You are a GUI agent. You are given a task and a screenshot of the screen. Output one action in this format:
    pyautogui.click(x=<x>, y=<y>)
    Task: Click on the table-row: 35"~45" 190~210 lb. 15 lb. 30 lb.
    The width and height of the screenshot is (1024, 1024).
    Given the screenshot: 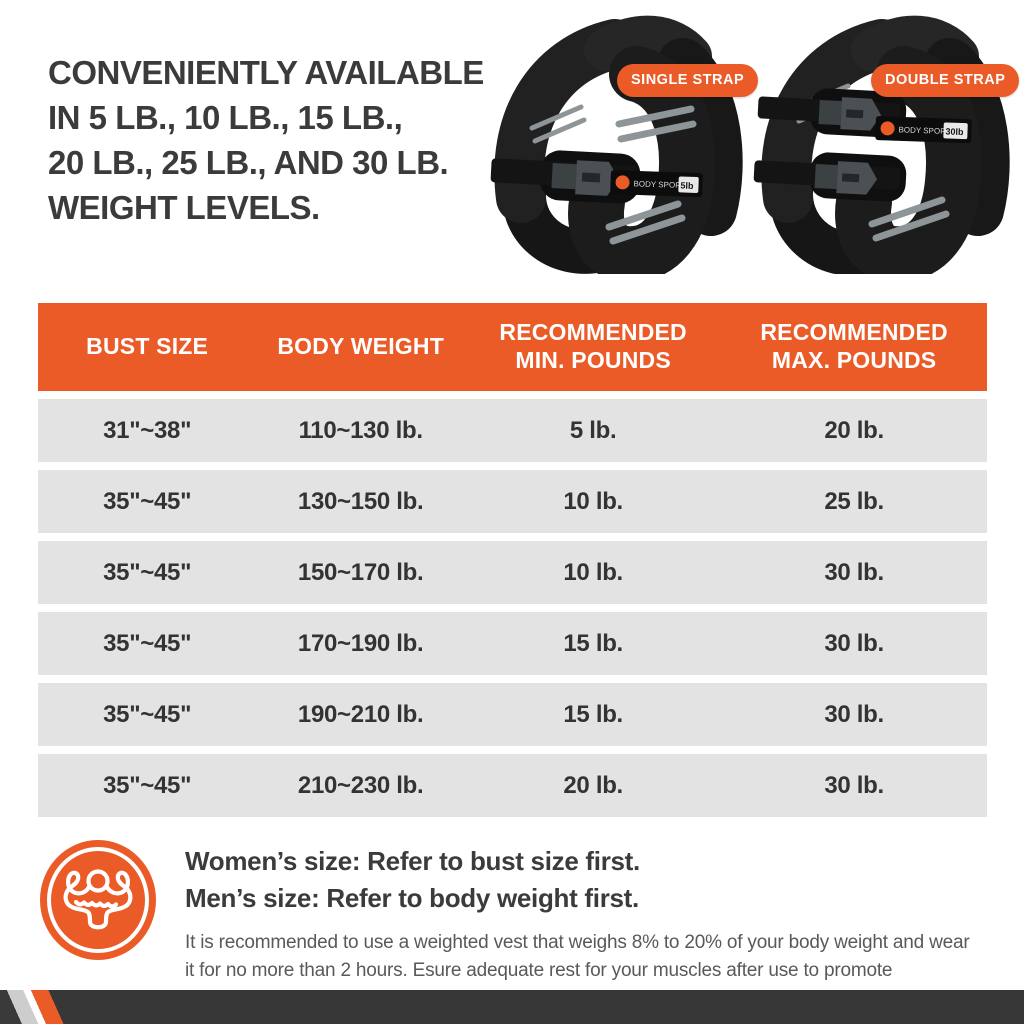 What is the action you would take?
    pyautogui.click(x=512, y=714)
    